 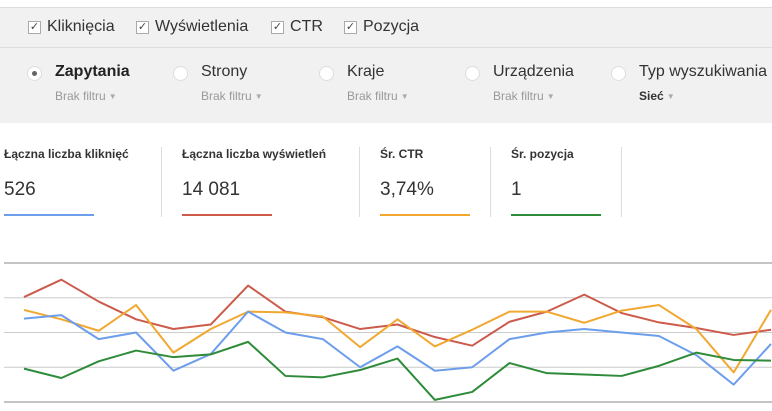 I want to click on dimension-devices: Urządzenia Brak filtru ▼, so click(x=519, y=83).